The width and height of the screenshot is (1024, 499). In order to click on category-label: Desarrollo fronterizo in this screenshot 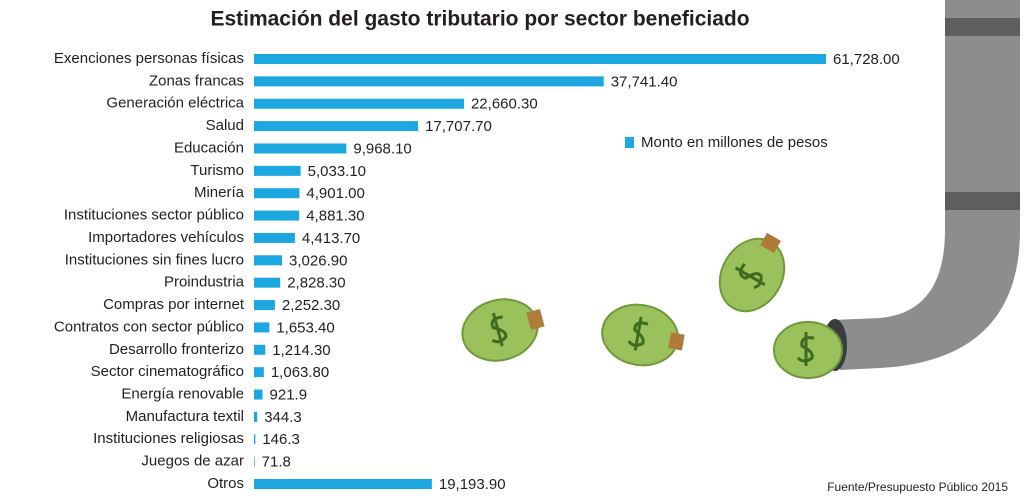, I will do `click(176, 349)`.